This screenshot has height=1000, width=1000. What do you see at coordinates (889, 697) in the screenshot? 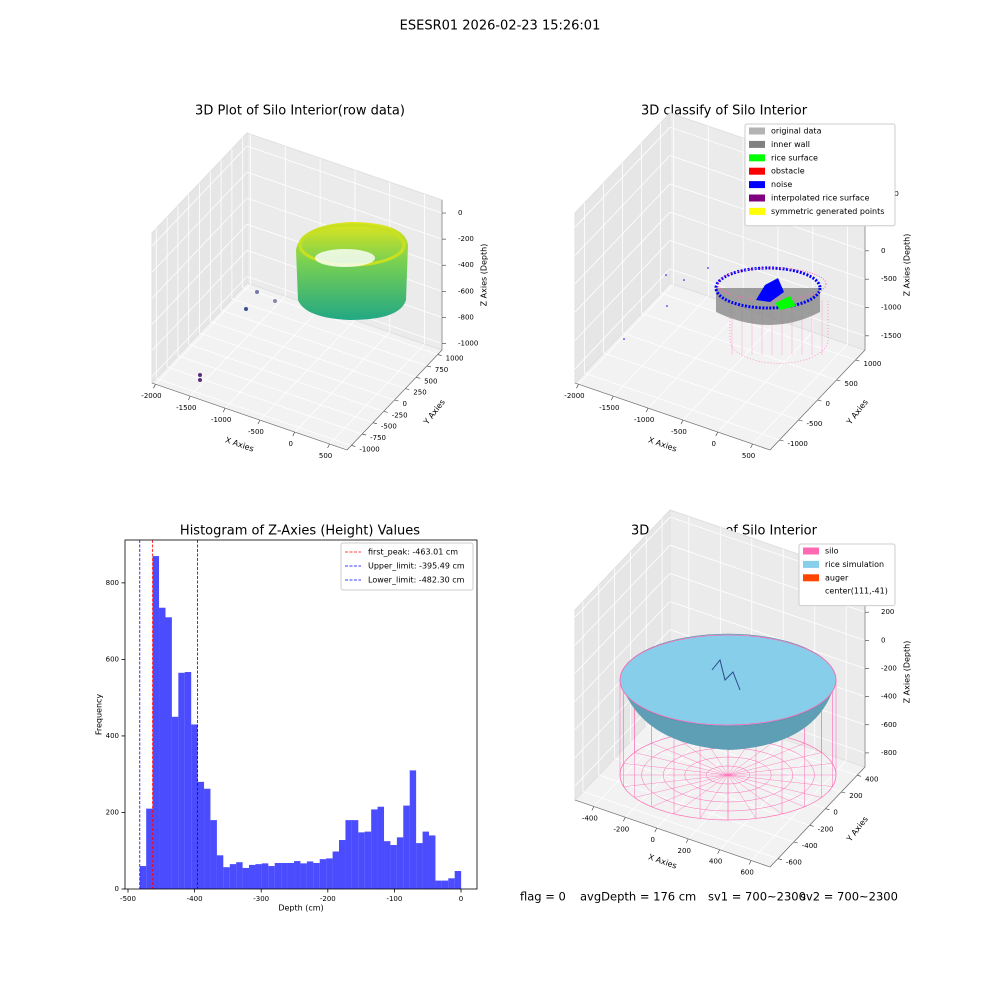
I see `z-tick-label: -400` at bounding box center [889, 697].